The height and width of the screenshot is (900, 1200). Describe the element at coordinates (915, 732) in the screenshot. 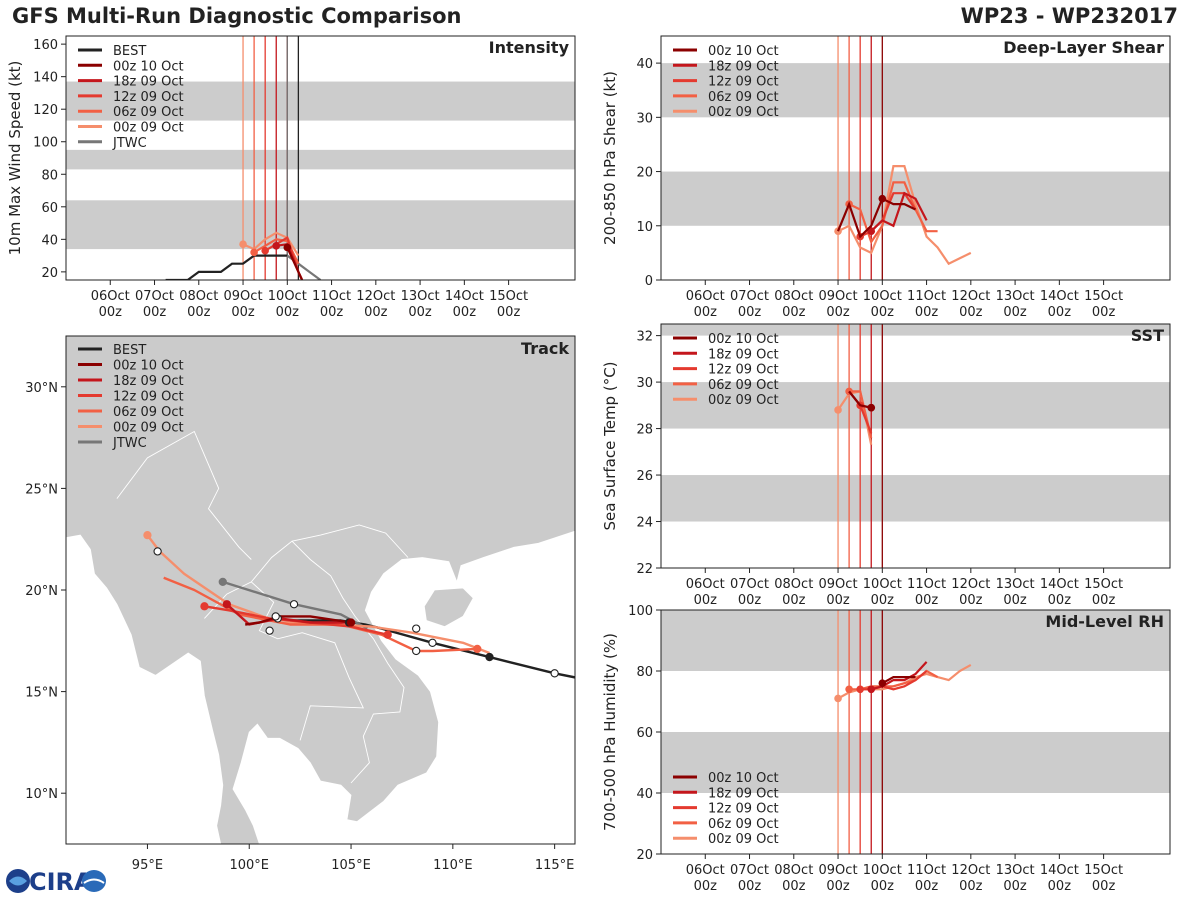

I see `rh-plot-area` at that location.